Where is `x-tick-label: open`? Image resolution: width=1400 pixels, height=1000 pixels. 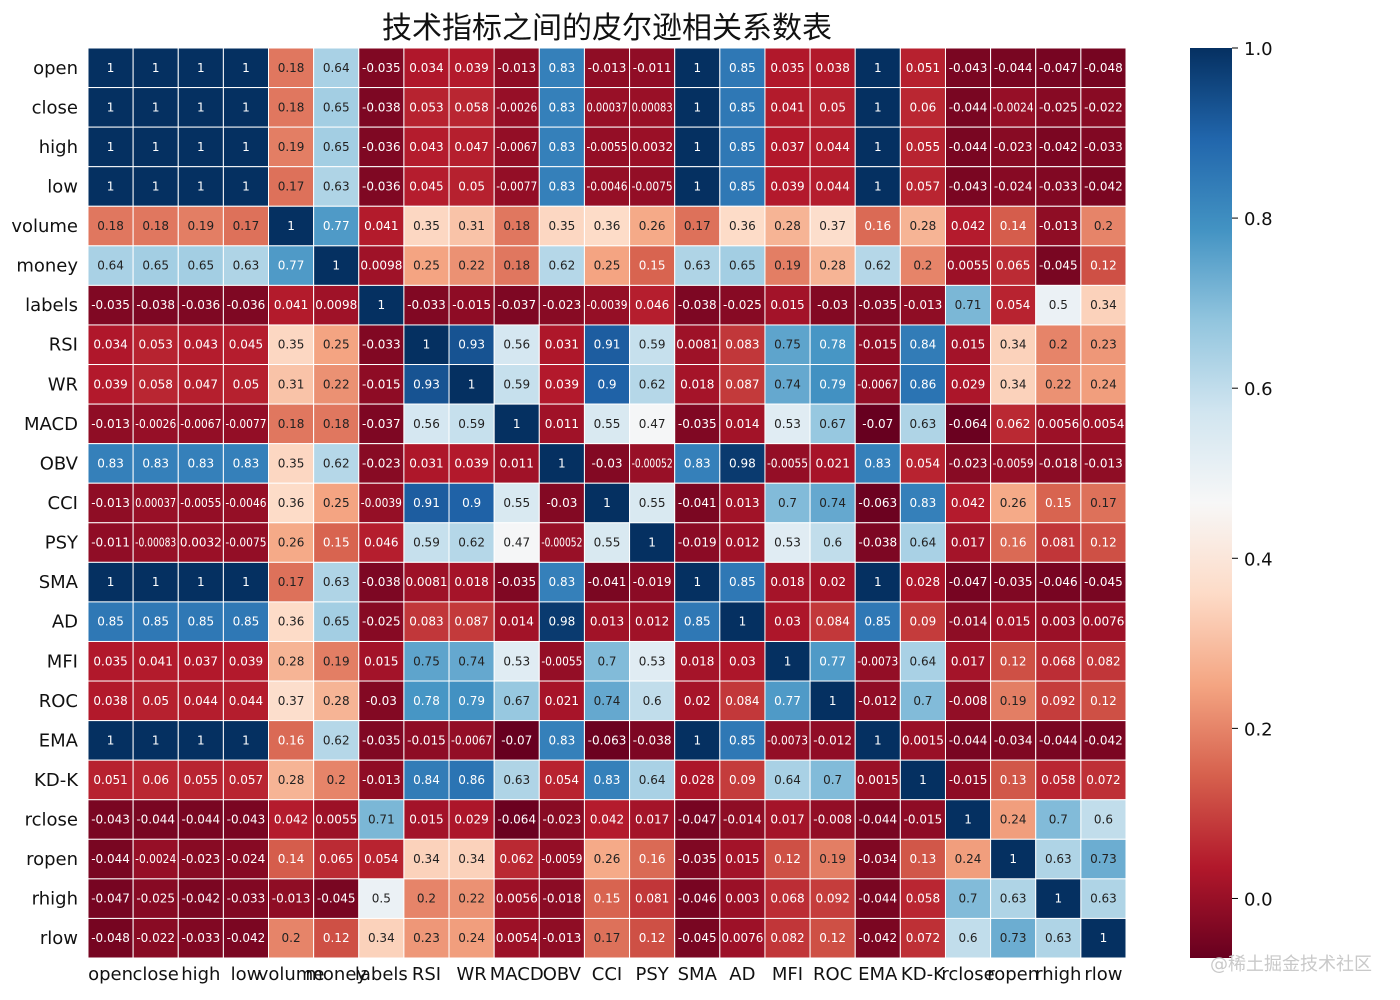 x-tick-label: open is located at coordinates (110, 974).